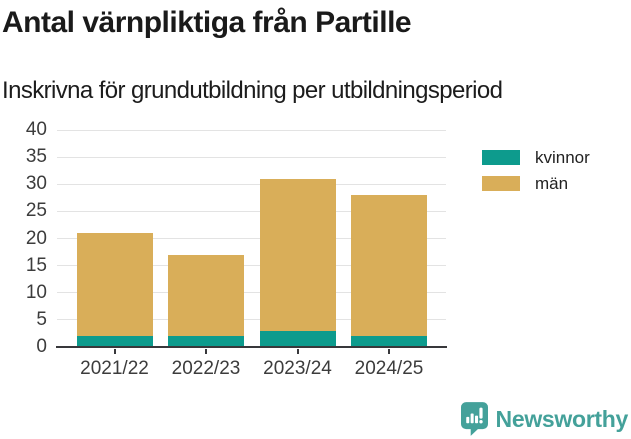 The height and width of the screenshot is (439, 631). What do you see at coordinates (206, 341) in the screenshot?
I see `bar-2022/23-kvinnor` at bounding box center [206, 341].